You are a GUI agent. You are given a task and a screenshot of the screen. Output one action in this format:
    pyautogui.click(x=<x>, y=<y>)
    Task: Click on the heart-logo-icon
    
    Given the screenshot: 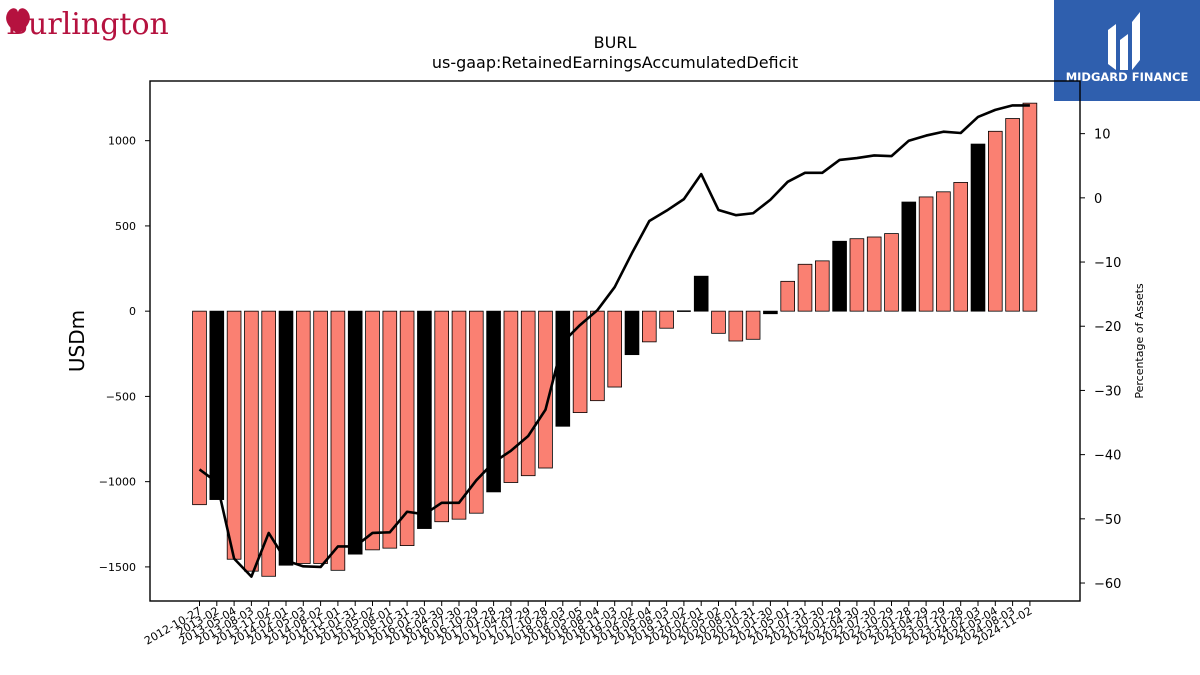 What is the action you would take?
    pyautogui.click(x=18, y=21)
    